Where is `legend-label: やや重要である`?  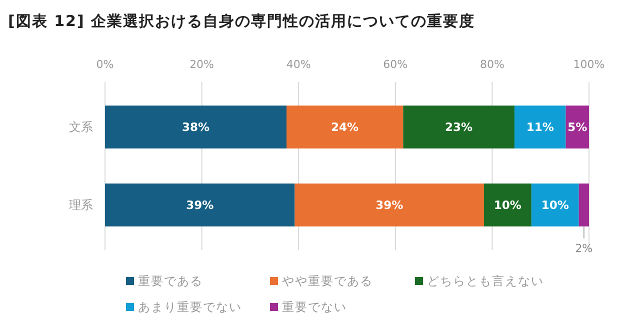
legend-label: やや重要である is located at coordinates (327, 281).